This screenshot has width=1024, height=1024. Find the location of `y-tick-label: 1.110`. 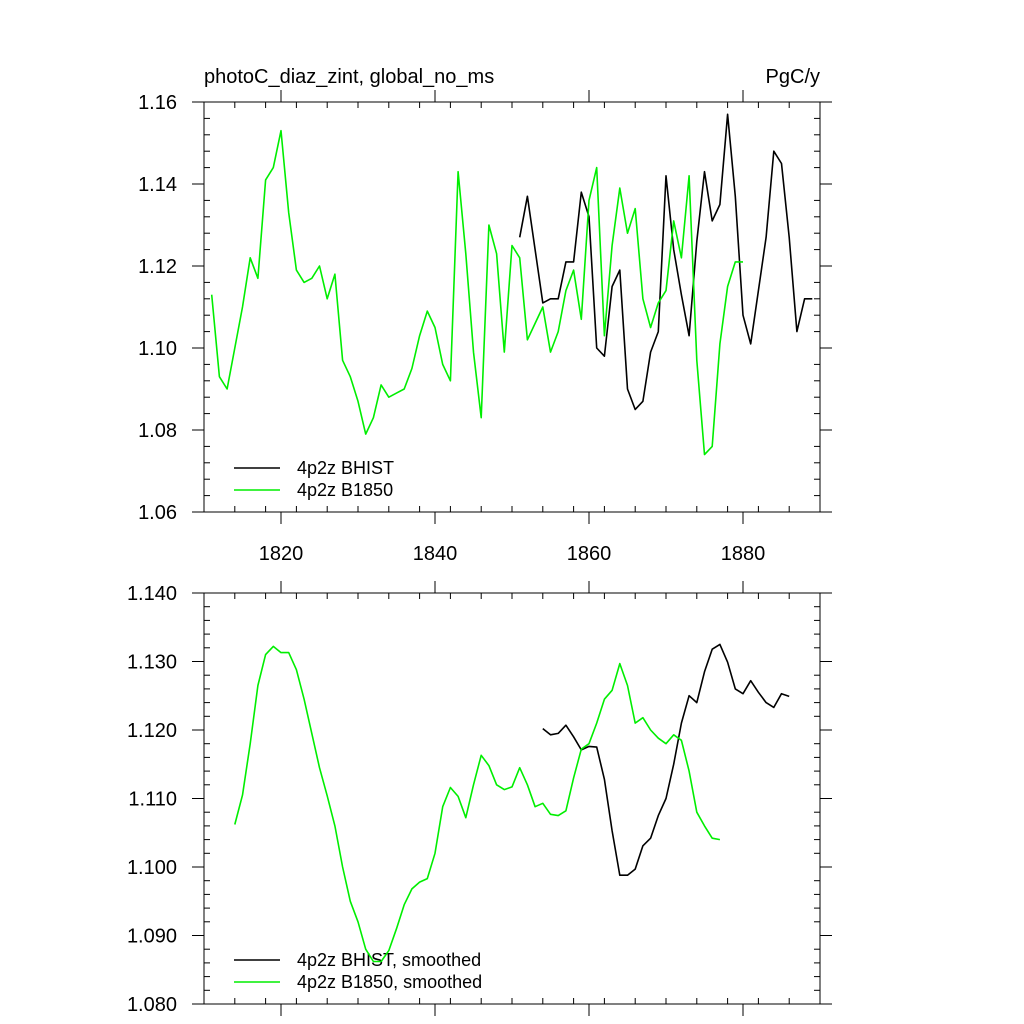

y-tick-label: 1.110 is located at coordinates (152, 800).